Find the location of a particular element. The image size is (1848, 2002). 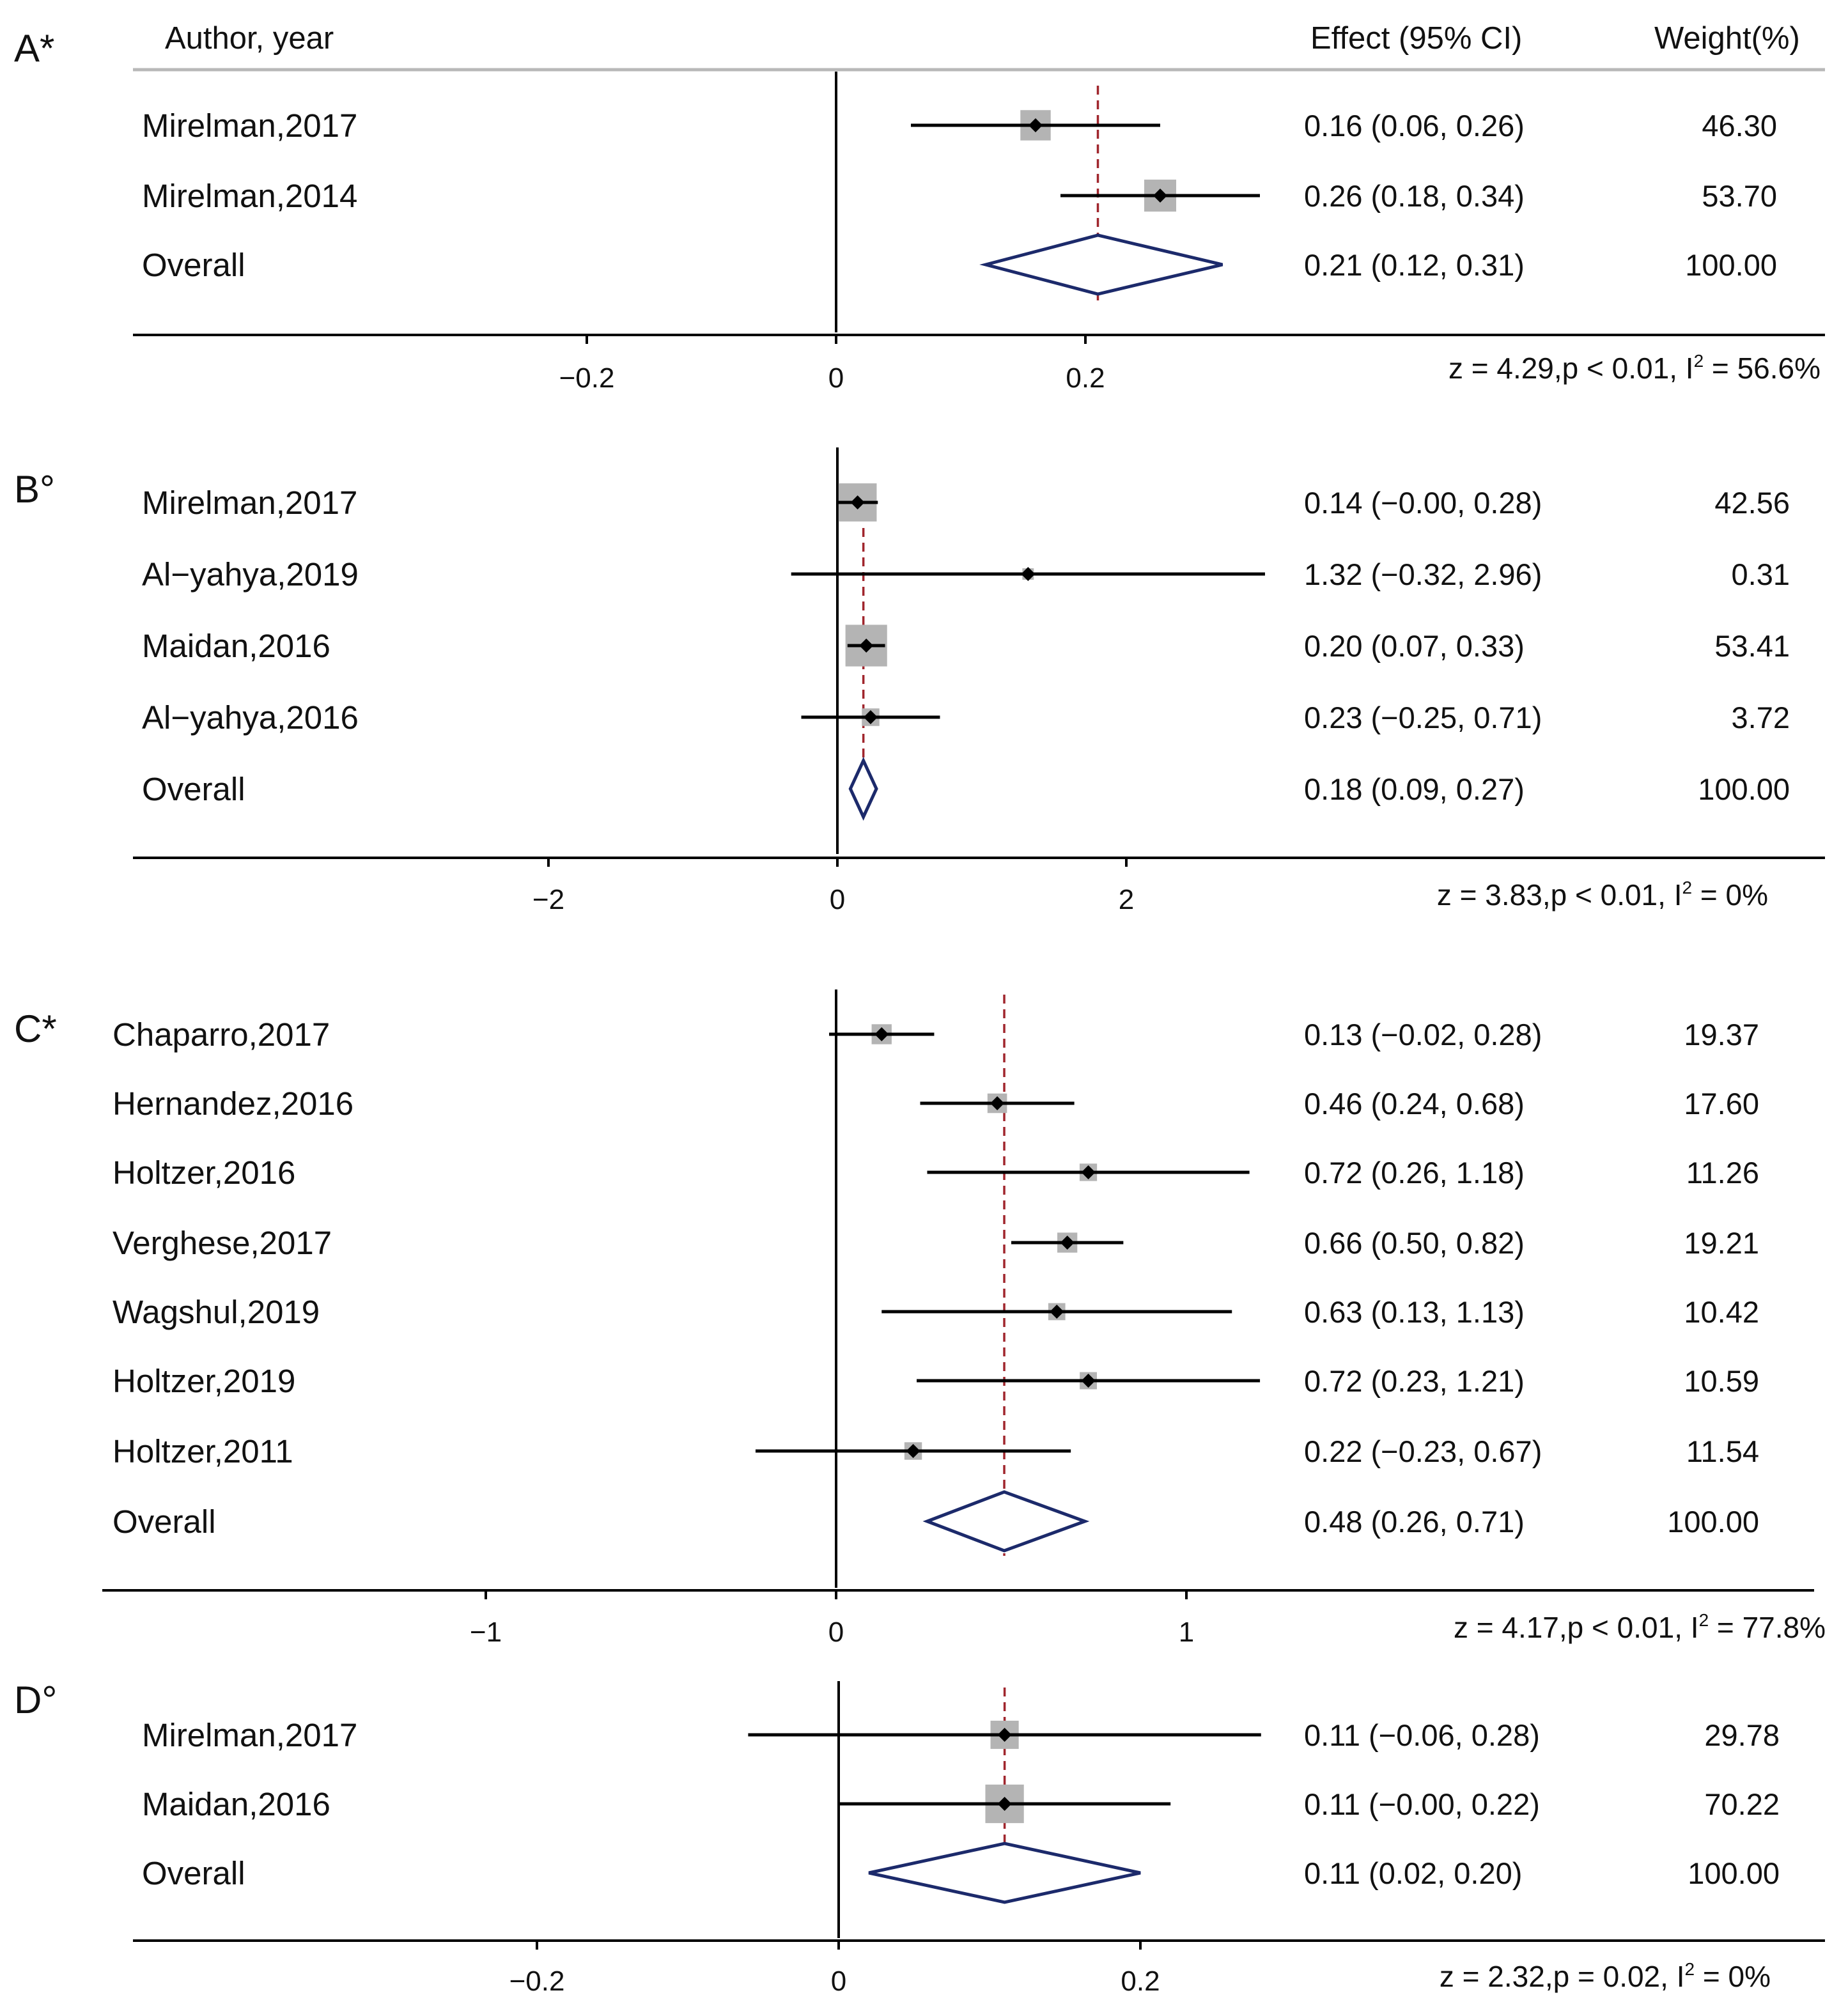

panel-b-study-name: Al−yahya,2019 is located at coordinates (250, 574).